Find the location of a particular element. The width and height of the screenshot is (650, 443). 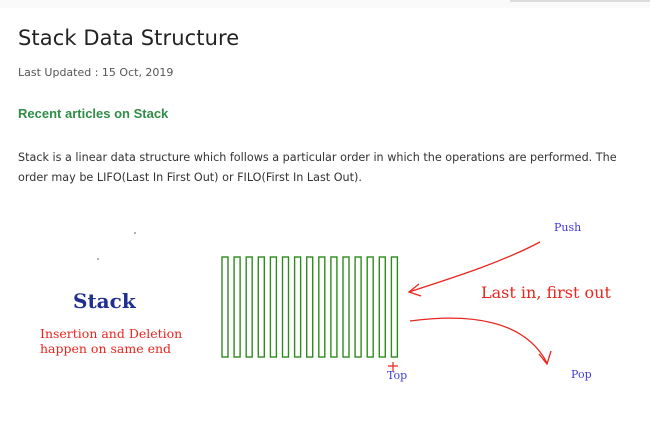

pop-arrow is located at coordinates (478, 340).